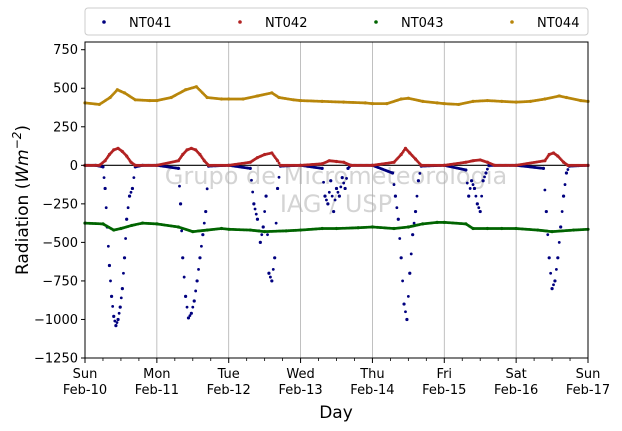 The height and width of the screenshot is (431, 622). Describe the element at coordinates (445, 374) in the screenshot. I see `x-tick-label-day: Fri` at that location.